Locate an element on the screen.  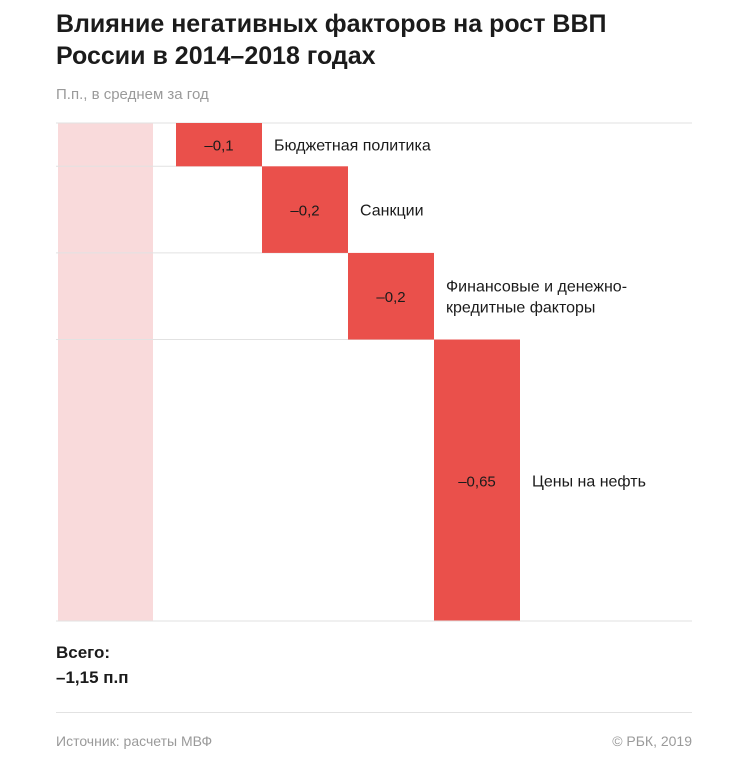
category-label: Бюджетная политика is located at coordinates (352, 146).